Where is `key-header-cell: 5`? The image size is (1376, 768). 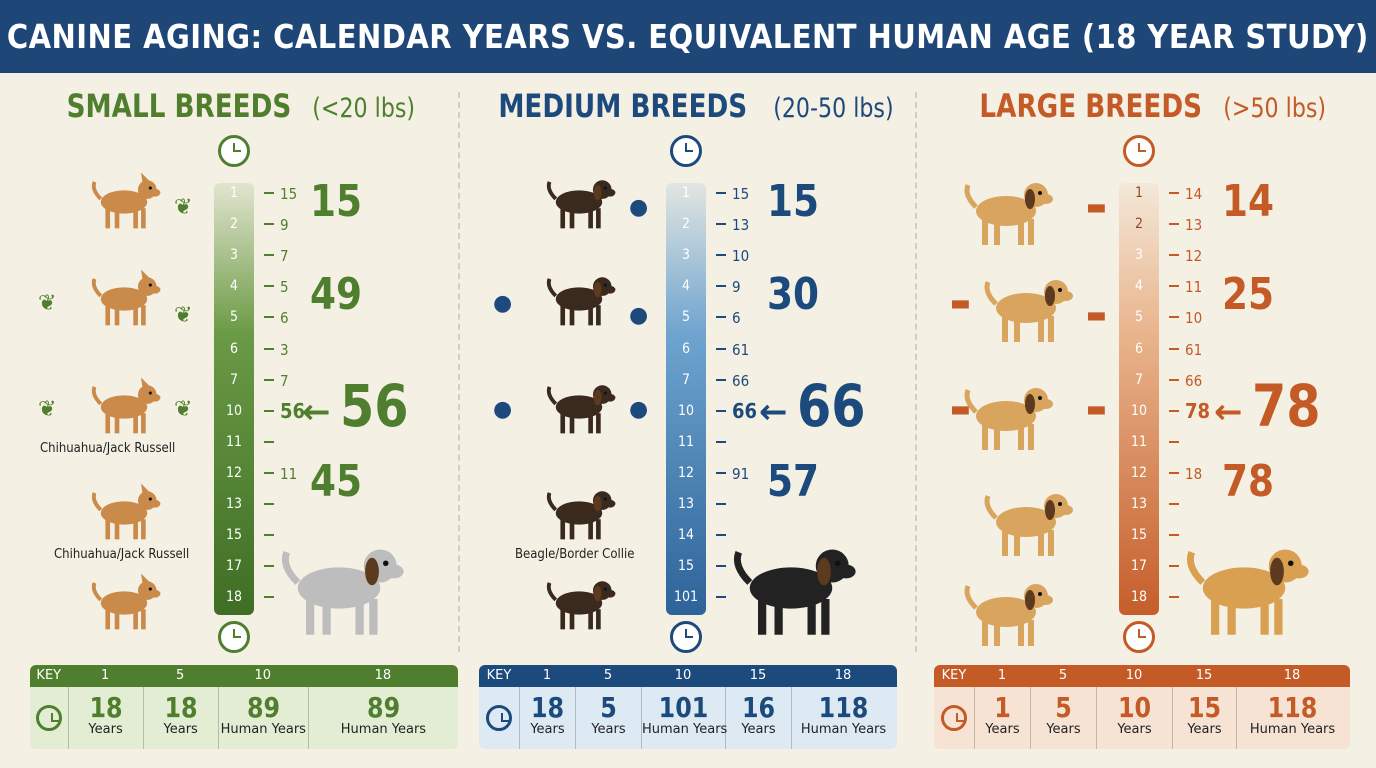 key-header-cell: 5 is located at coordinates (608, 675).